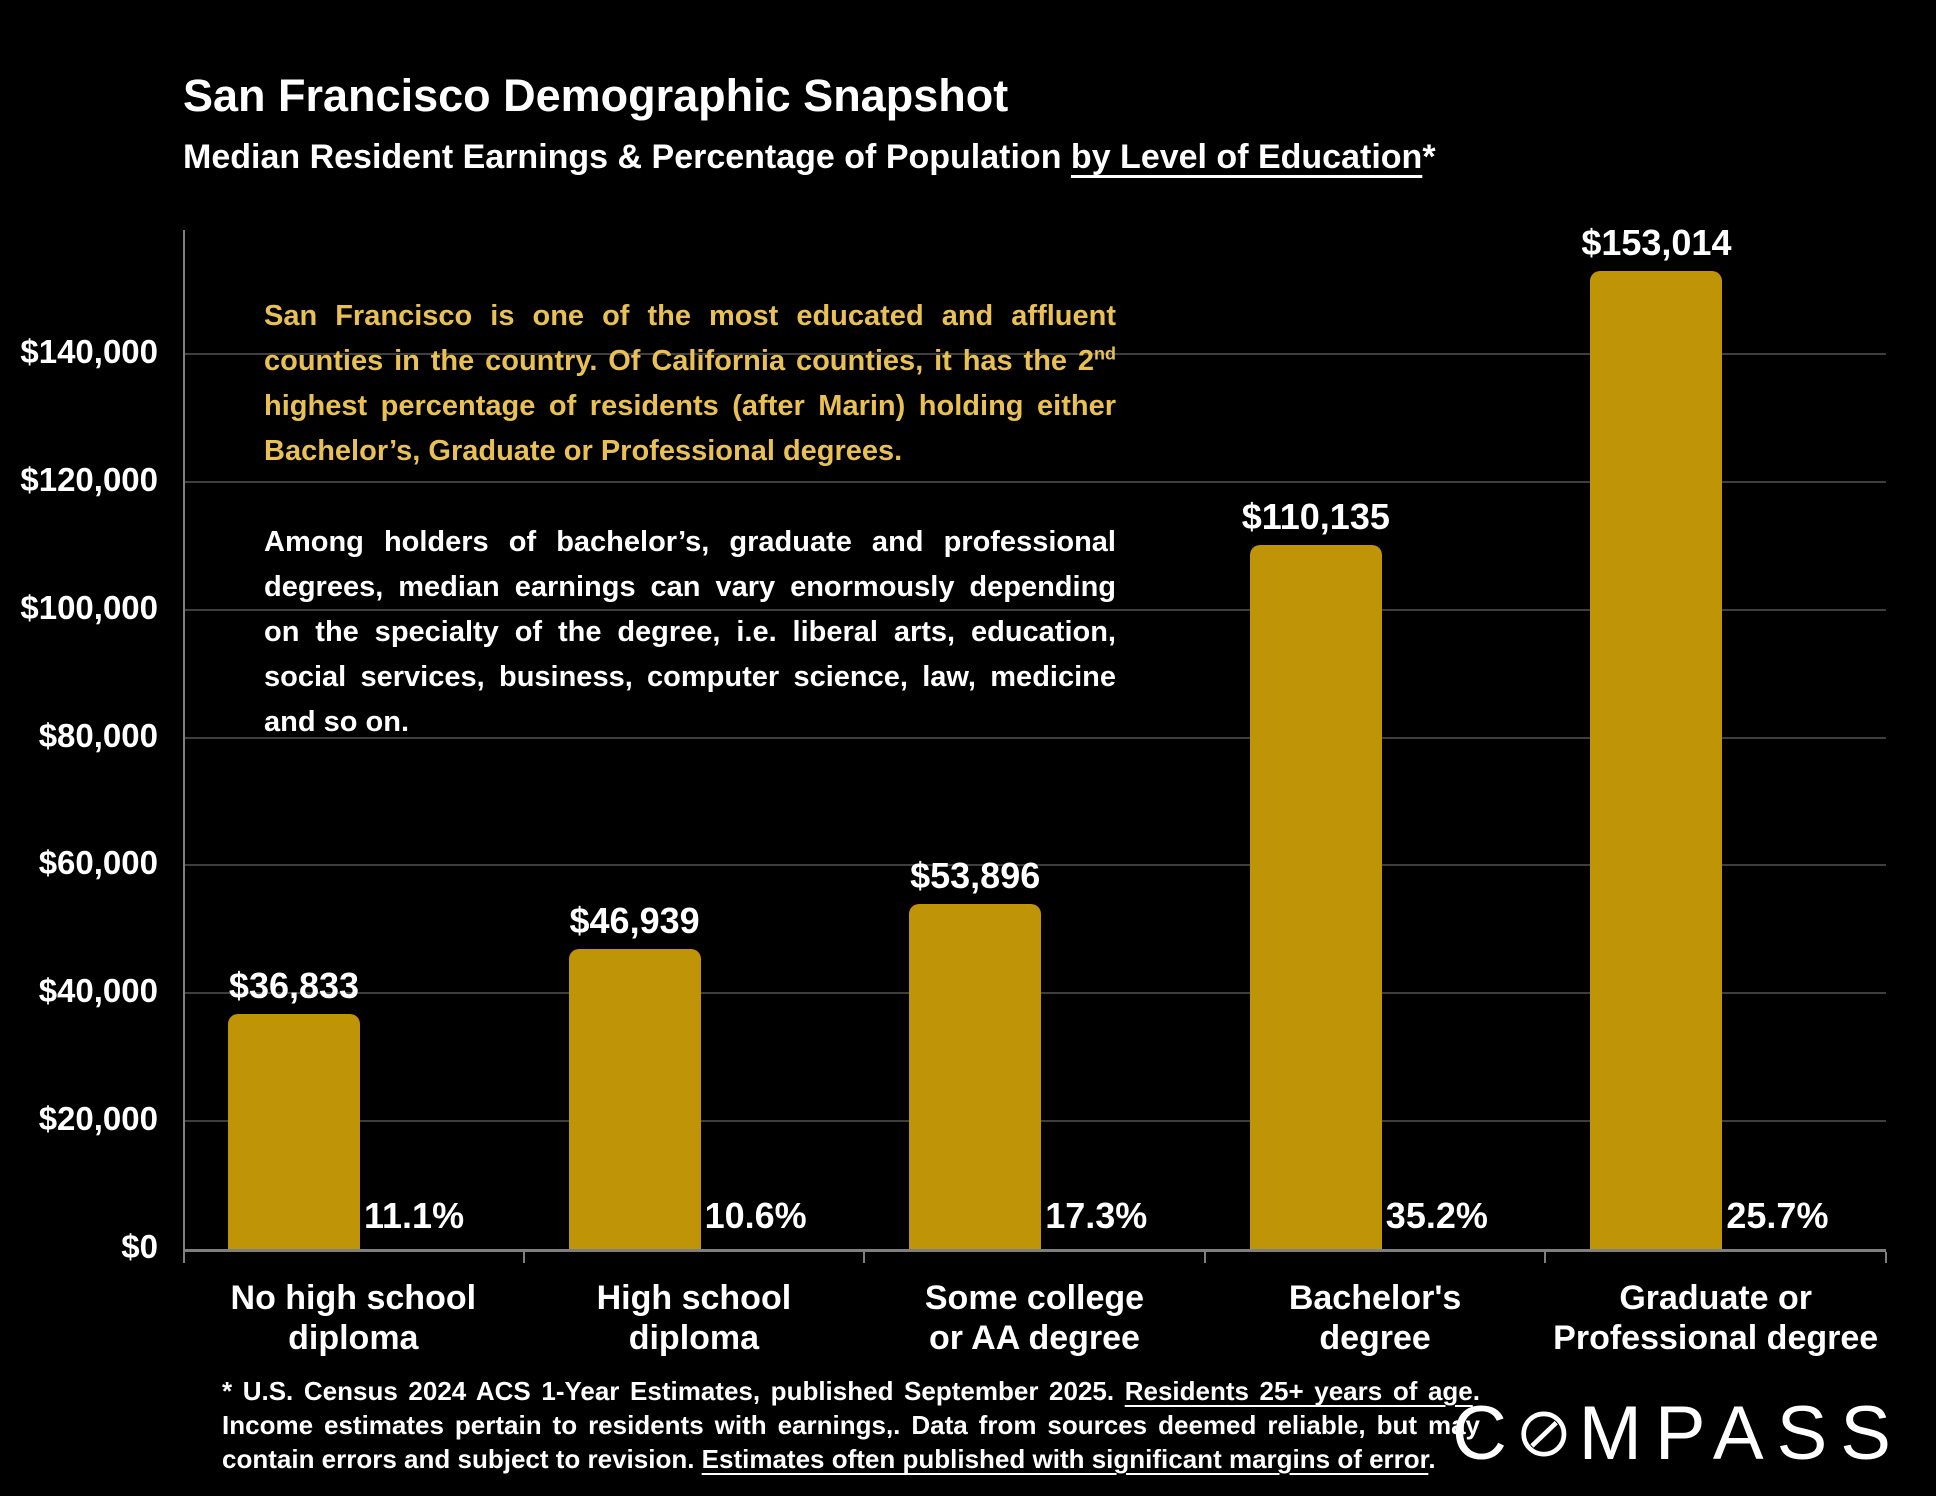  I want to click on x-axis-category-label: No high school diploma, so click(353, 1318).